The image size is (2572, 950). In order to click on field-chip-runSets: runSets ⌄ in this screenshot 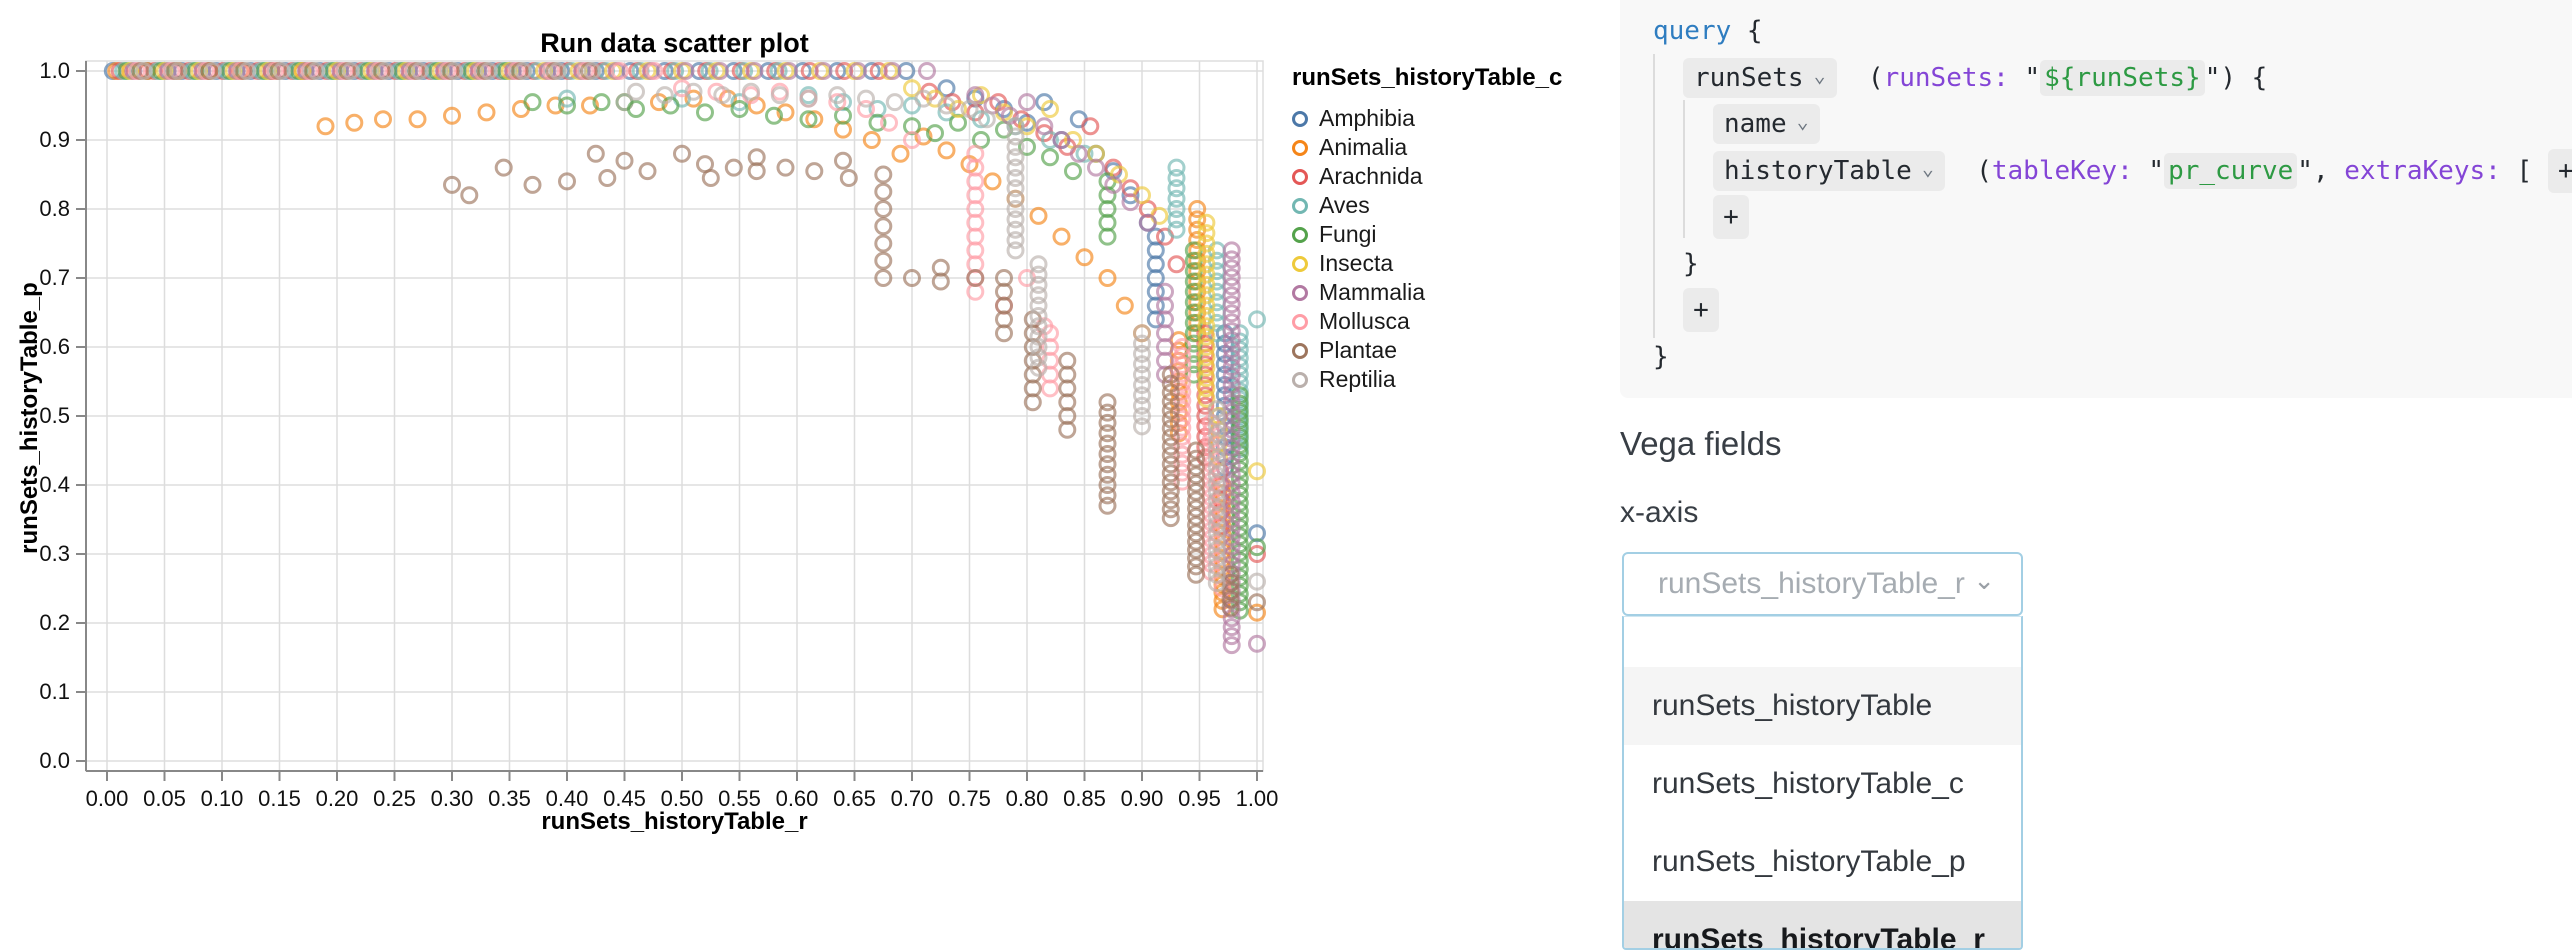, I will do `click(1760, 77)`.